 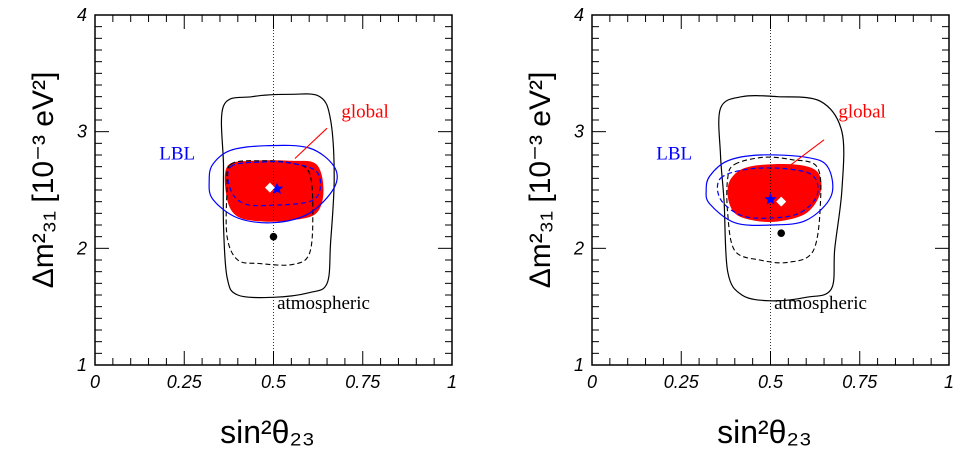 I want to click on atmospheric-contour-inner, so click(x=774, y=210).